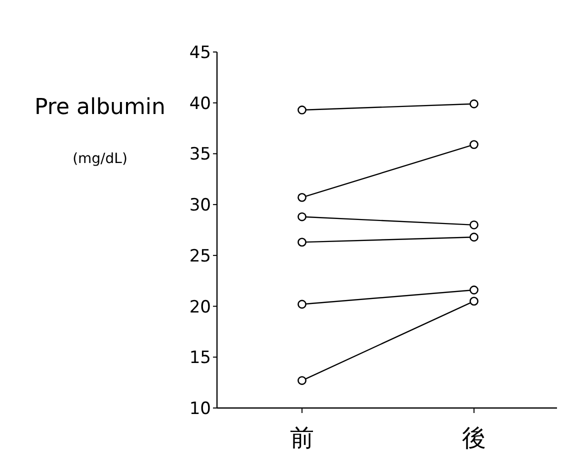 The image size is (561, 458). I want to click on y-tick-label: 20, so click(200, 307).